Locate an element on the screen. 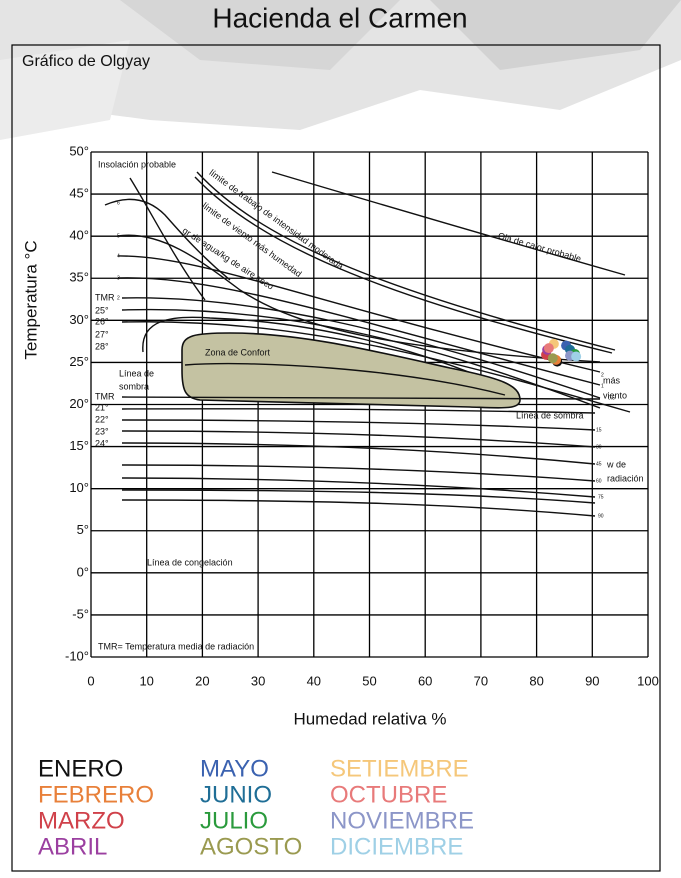 The height and width of the screenshot is (878, 681). annotation: 75 is located at coordinates (601, 497).